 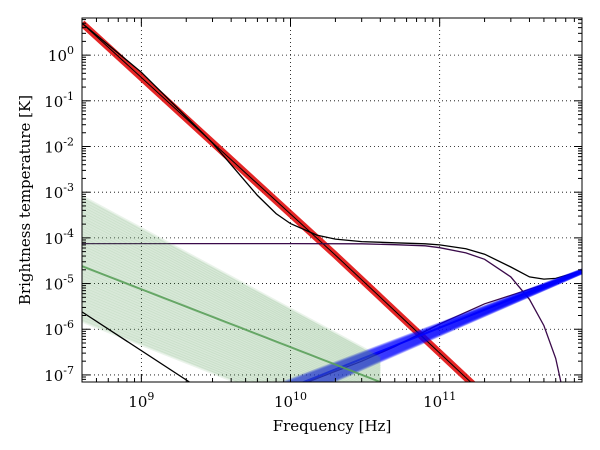 What do you see at coordinates (59, 191) in the screenshot?
I see `y-tick-label: 10⁻³` at bounding box center [59, 191].